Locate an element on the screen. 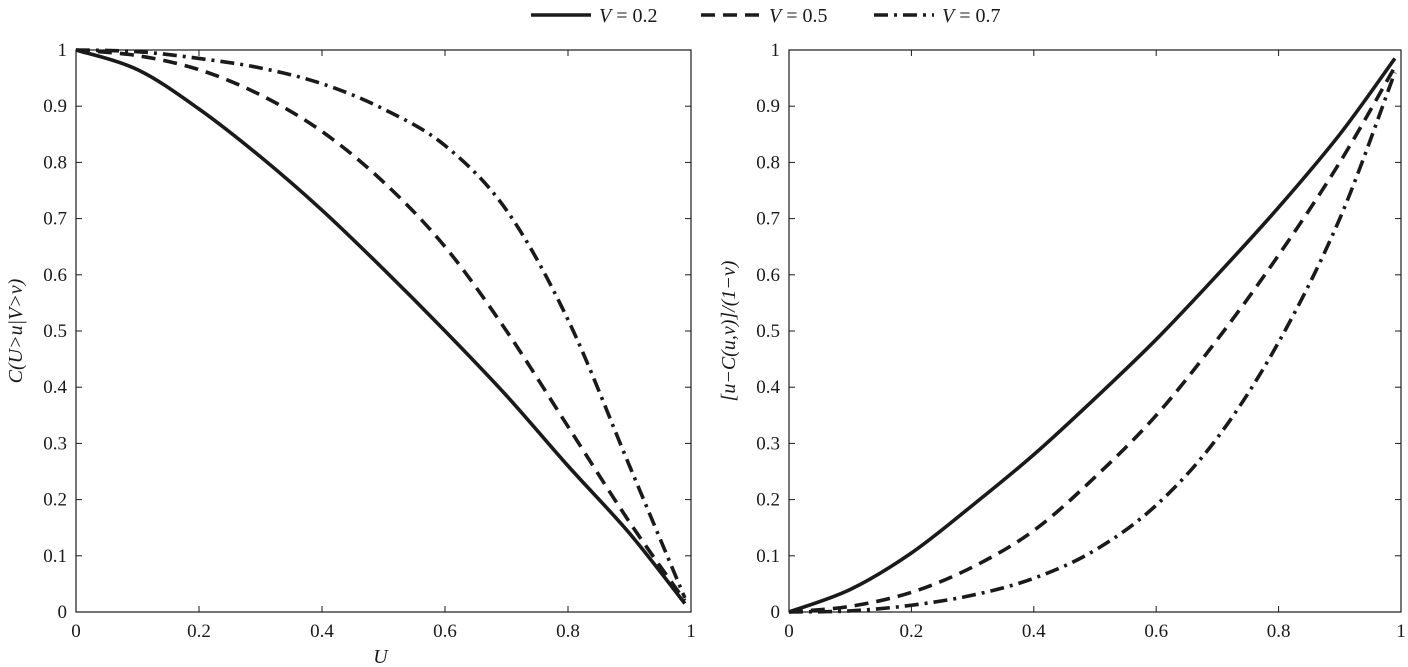 This screenshot has height=667, width=1408. legend-value: = 0.5 is located at coordinates (804, 16).